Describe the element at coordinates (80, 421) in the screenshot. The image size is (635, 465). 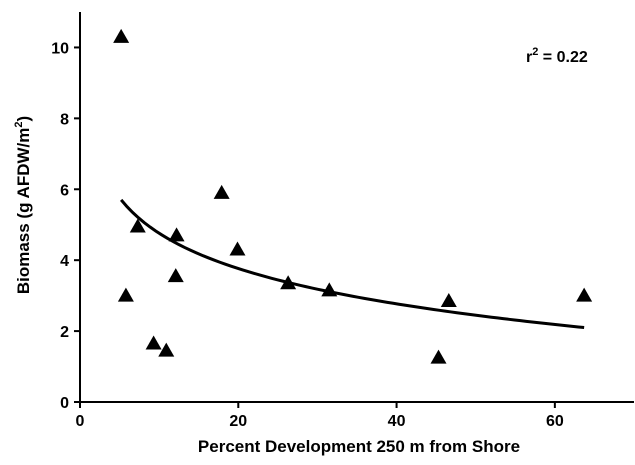
I see `x-tick-label: 0` at that location.